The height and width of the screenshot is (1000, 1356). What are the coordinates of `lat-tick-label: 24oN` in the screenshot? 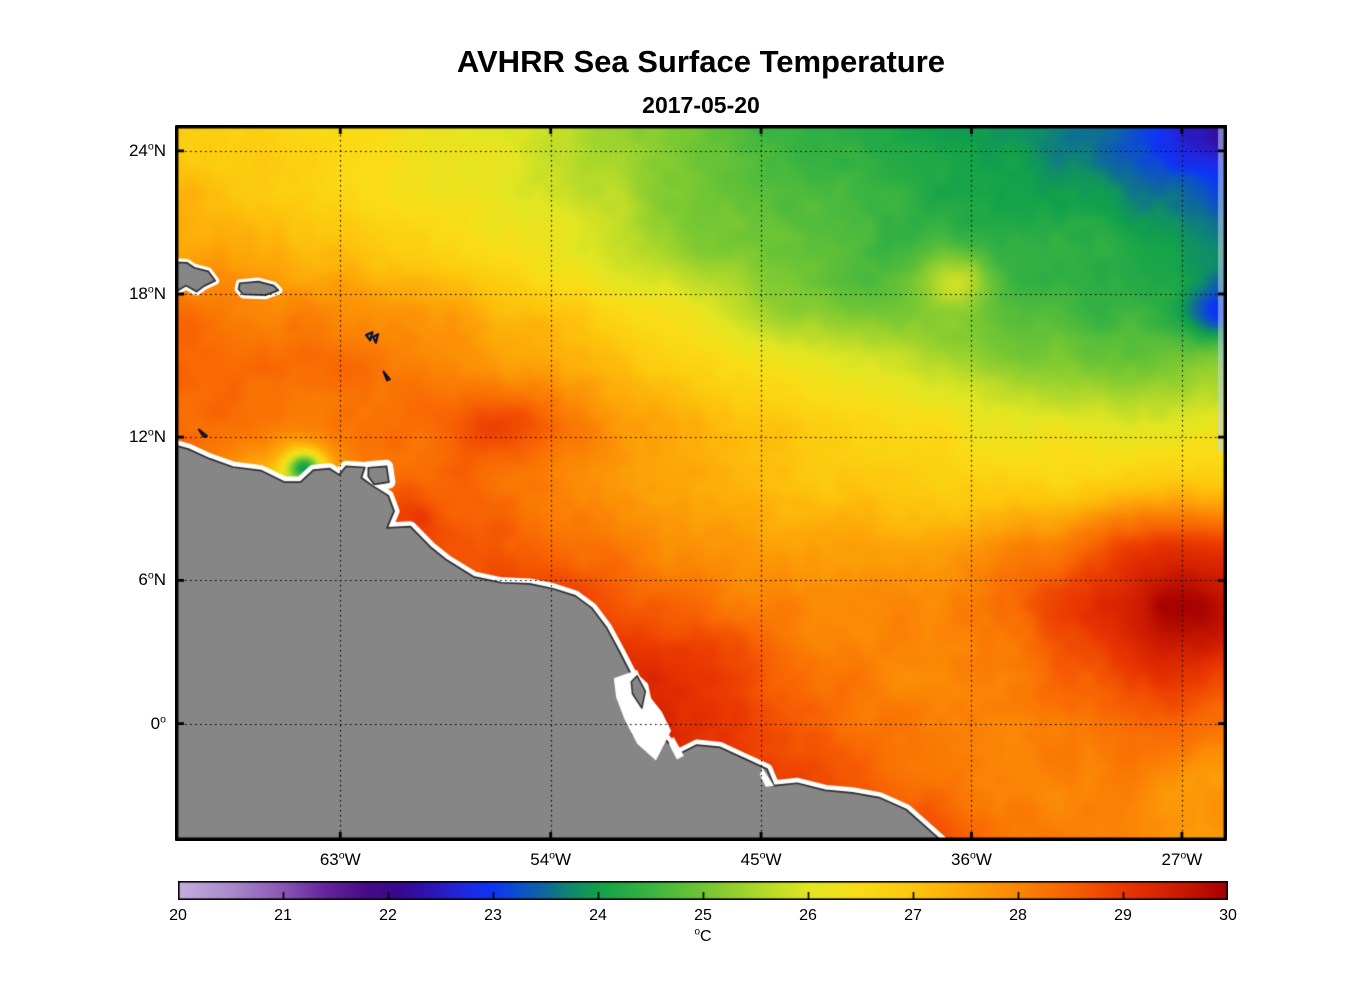 It's located at (147, 150).